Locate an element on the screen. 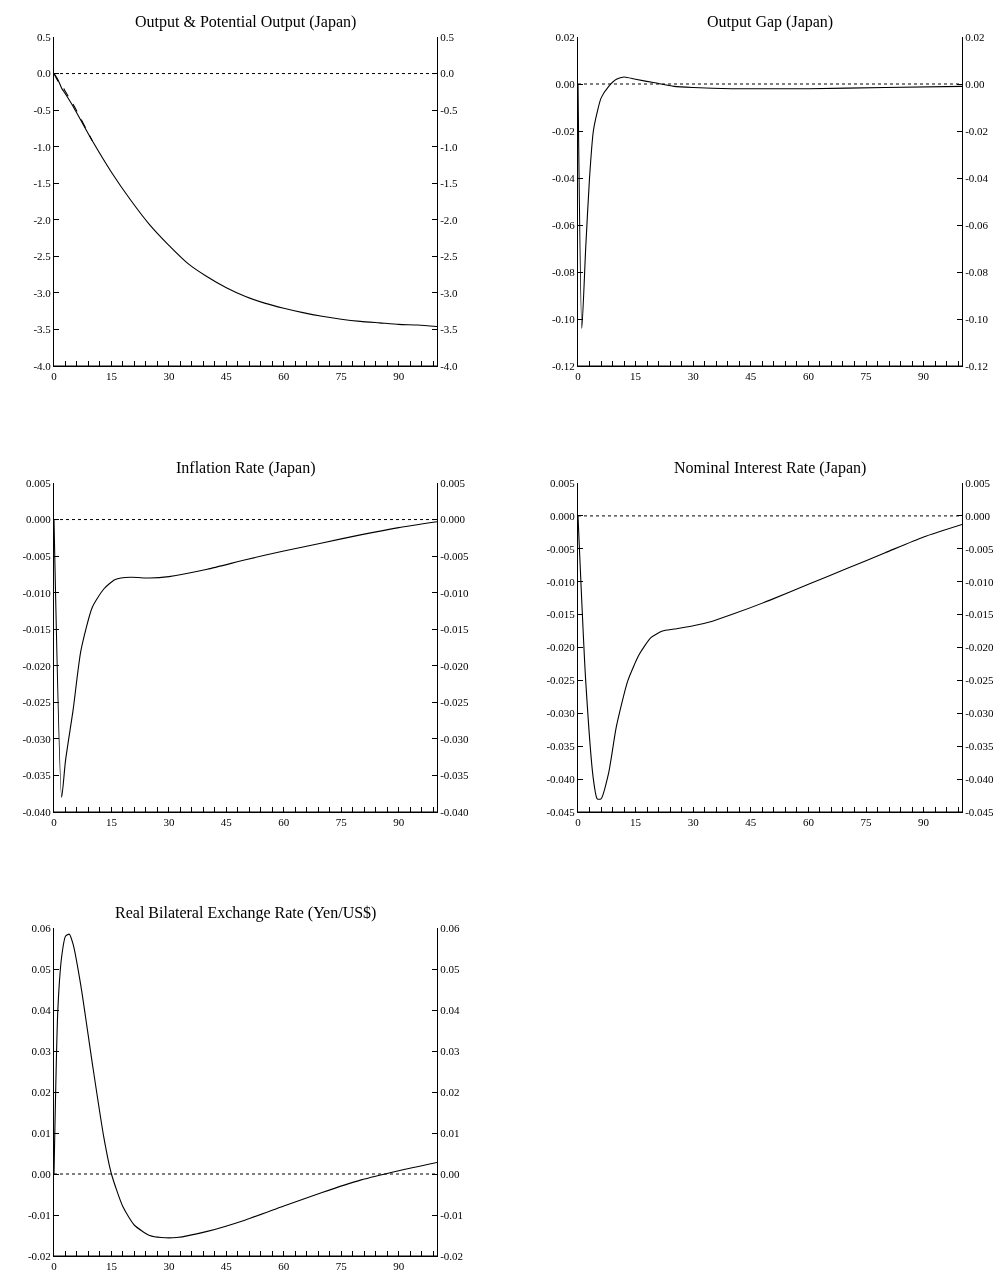 Image resolution: width=1008 pixels, height=1275 pixels. y-tick-label: -0.06 is located at coordinates (563, 224).